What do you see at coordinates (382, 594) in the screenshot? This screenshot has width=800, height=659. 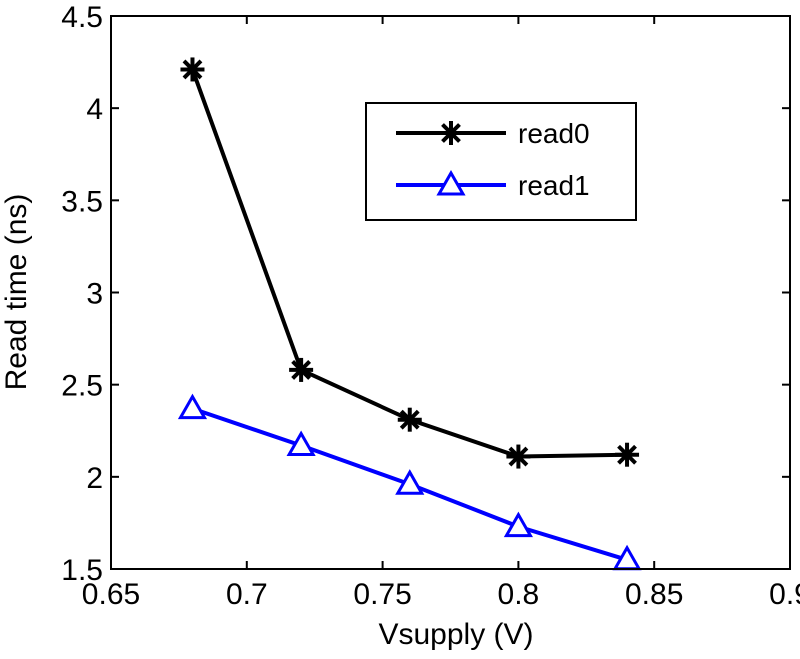 I see `x-tick-label: 0.75` at bounding box center [382, 594].